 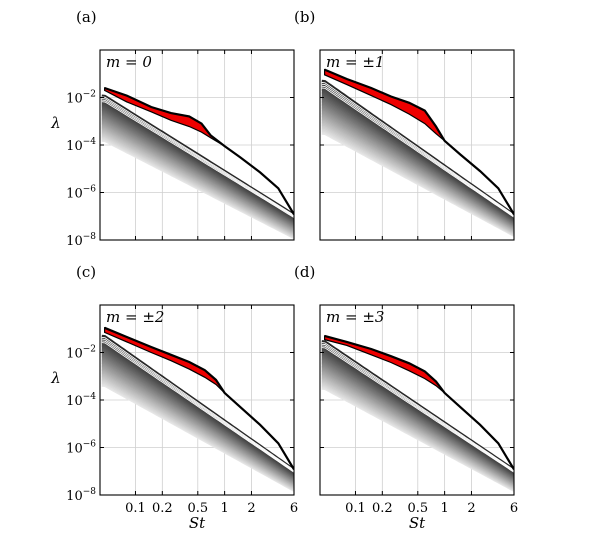 What do you see at coordinates (55, 123) in the screenshot?
I see `y-axis-label-top: λ` at bounding box center [55, 123].